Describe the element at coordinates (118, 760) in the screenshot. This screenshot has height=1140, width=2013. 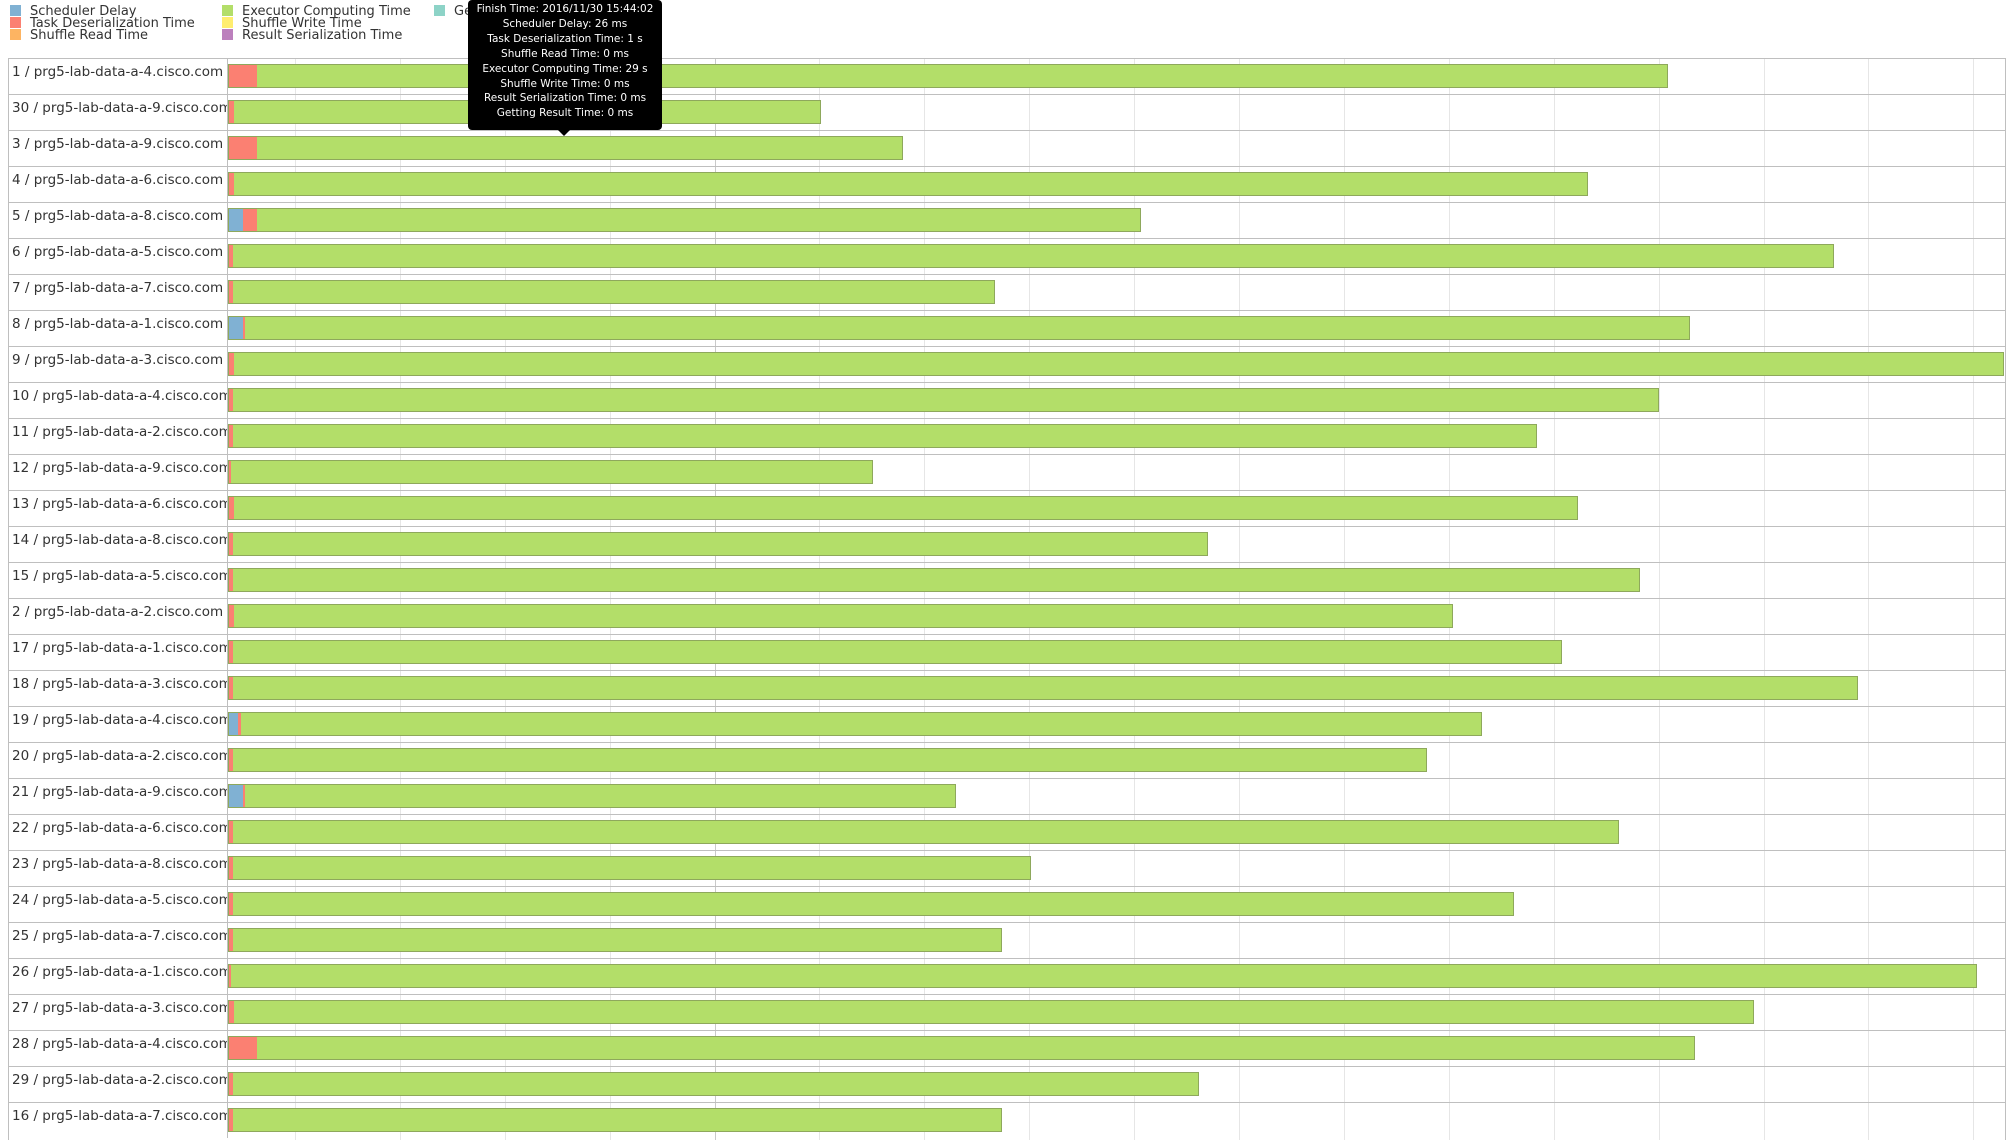
I see `task-row-label: 20 / prg5-lab-data-a-2.cisco.com` at that location.